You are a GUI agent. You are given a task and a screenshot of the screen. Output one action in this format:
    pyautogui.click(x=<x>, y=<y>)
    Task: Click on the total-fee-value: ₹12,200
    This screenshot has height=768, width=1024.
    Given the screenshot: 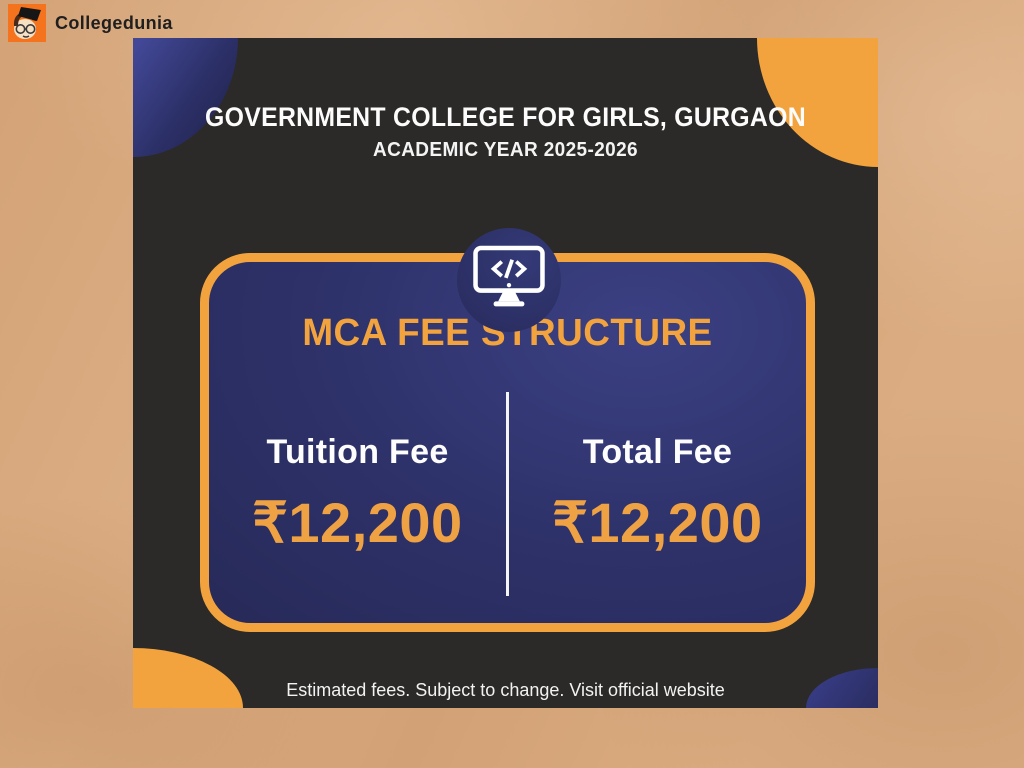 What is the action you would take?
    pyautogui.click(x=657, y=522)
    